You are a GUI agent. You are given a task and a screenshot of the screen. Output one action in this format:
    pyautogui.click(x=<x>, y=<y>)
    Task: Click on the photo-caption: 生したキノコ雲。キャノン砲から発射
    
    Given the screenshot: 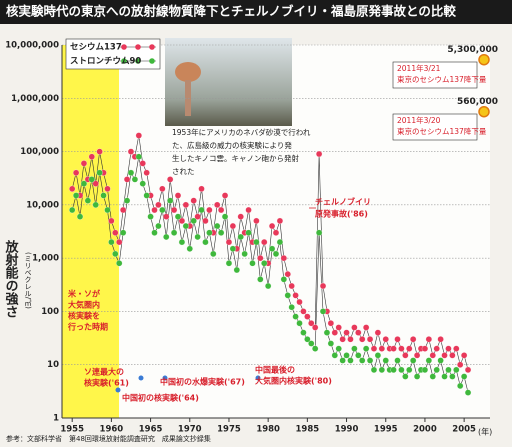 What is the action you would take?
    pyautogui.click(x=235, y=158)
    